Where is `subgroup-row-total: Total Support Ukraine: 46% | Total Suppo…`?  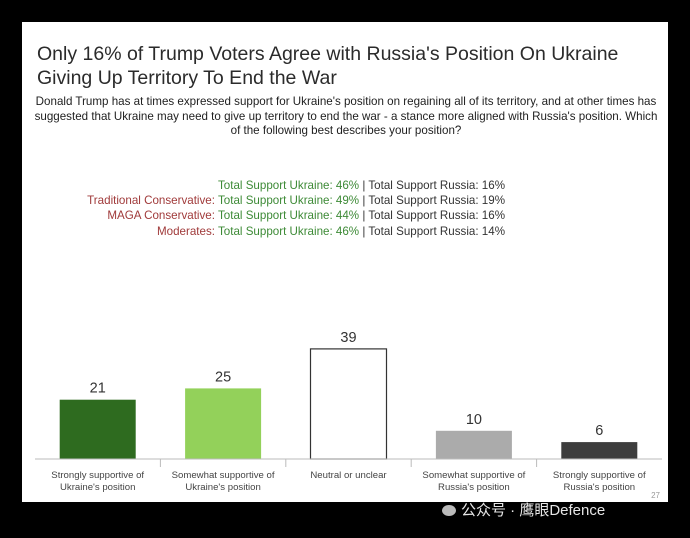 subgroup-row-total: Total Support Ukraine: 46% | Total Suppo… is located at coordinates (263, 185).